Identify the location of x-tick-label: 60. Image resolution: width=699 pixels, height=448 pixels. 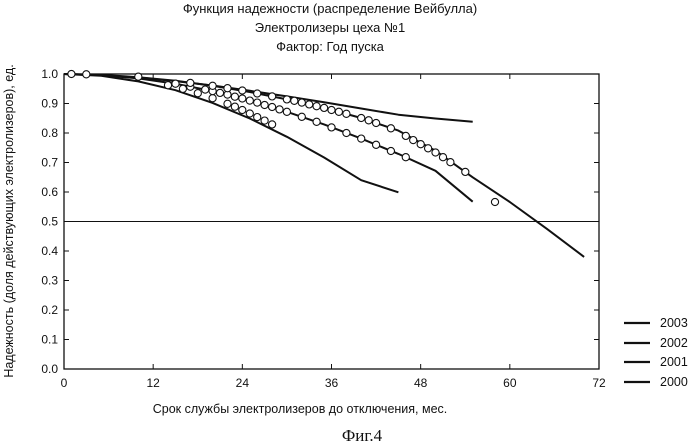
(510, 383).